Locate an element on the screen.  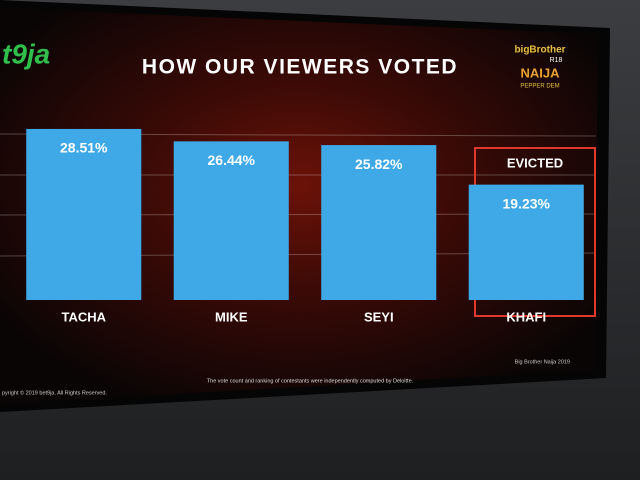
value-label: 28.51% is located at coordinates (84, 148).